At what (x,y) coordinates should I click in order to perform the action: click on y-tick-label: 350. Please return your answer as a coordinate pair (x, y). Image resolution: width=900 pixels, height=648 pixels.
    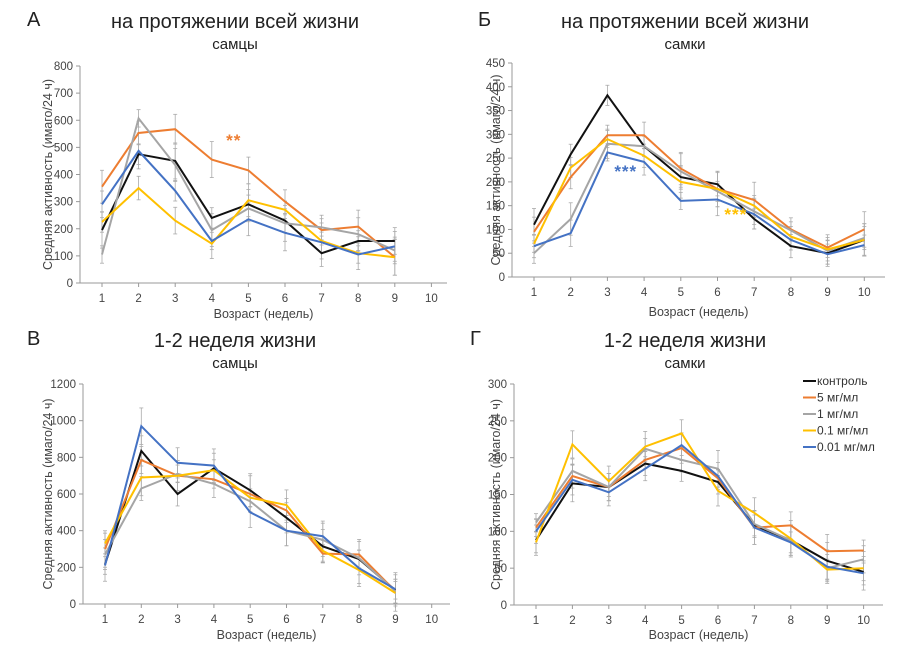
    Looking at the image, I should click on (495, 112).